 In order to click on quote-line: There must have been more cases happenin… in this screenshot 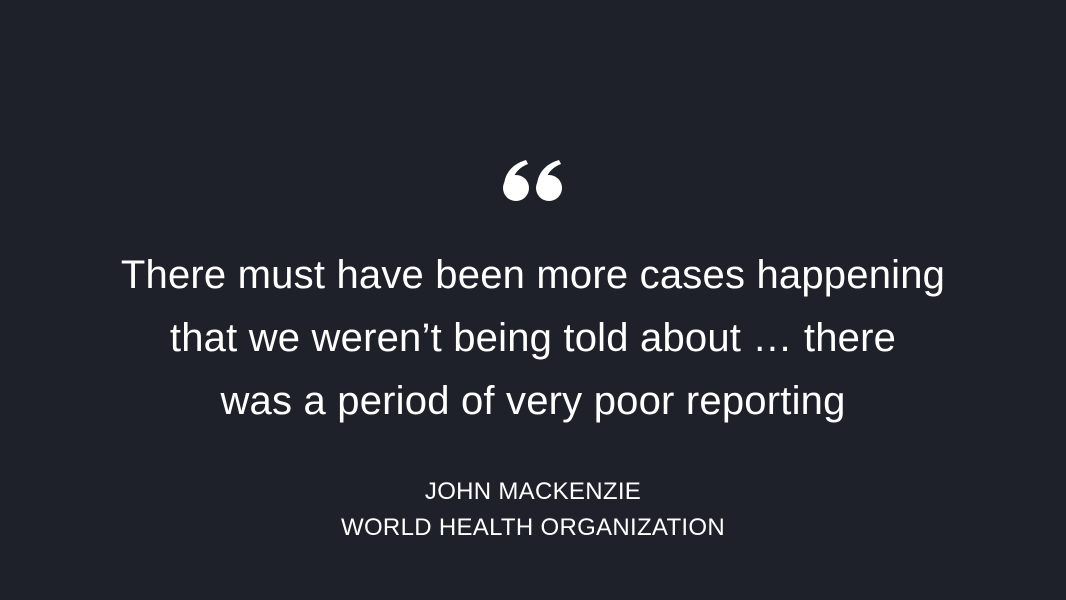, I will do `click(533, 275)`.